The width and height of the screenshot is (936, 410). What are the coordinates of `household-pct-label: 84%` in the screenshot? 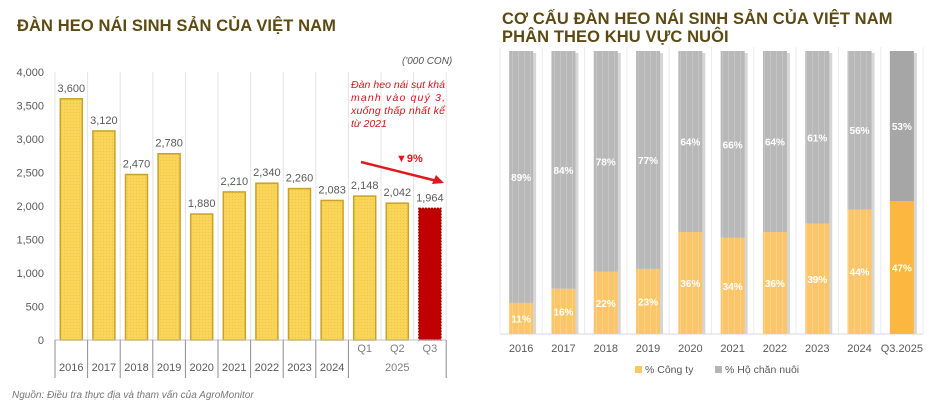 It's located at (563, 171).